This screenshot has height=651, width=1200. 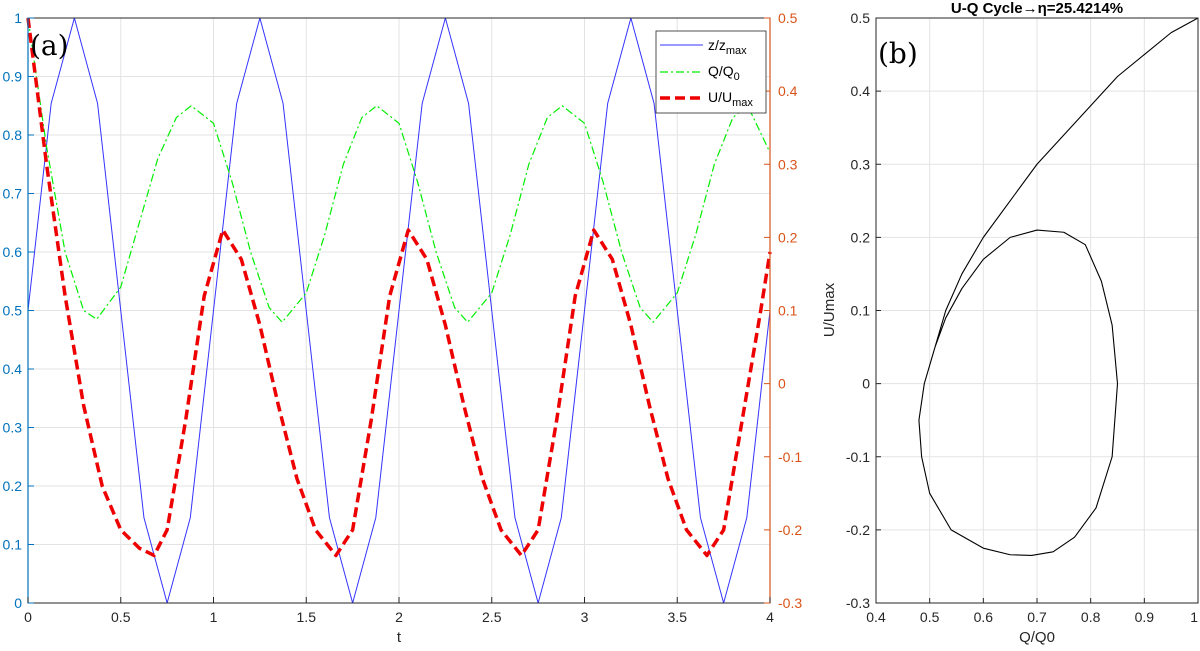 What do you see at coordinates (121, 617) in the screenshot?
I see `x-tick-label-1: 0.5` at bounding box center [121, 617].